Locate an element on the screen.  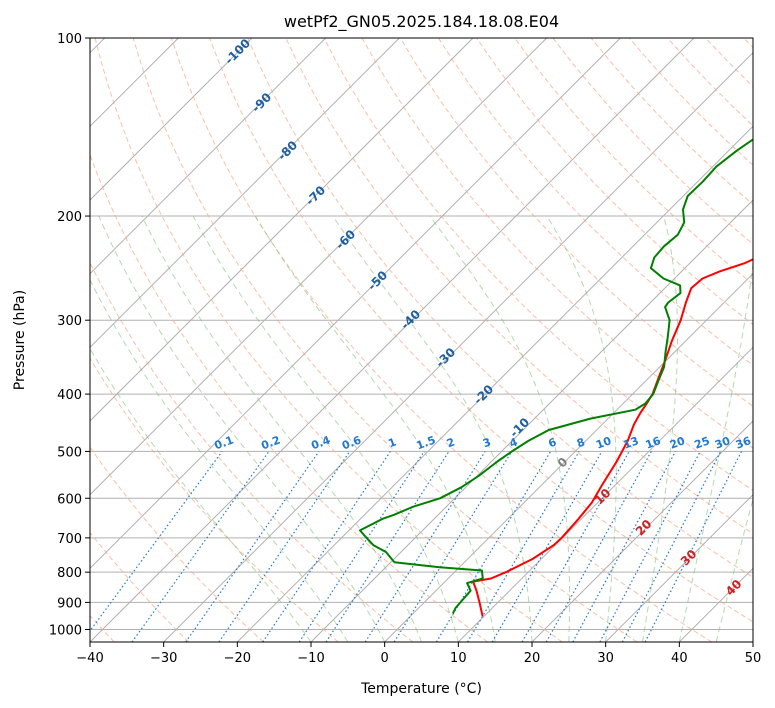
x-tick-label: −10 is located at coordinates (310, 658).